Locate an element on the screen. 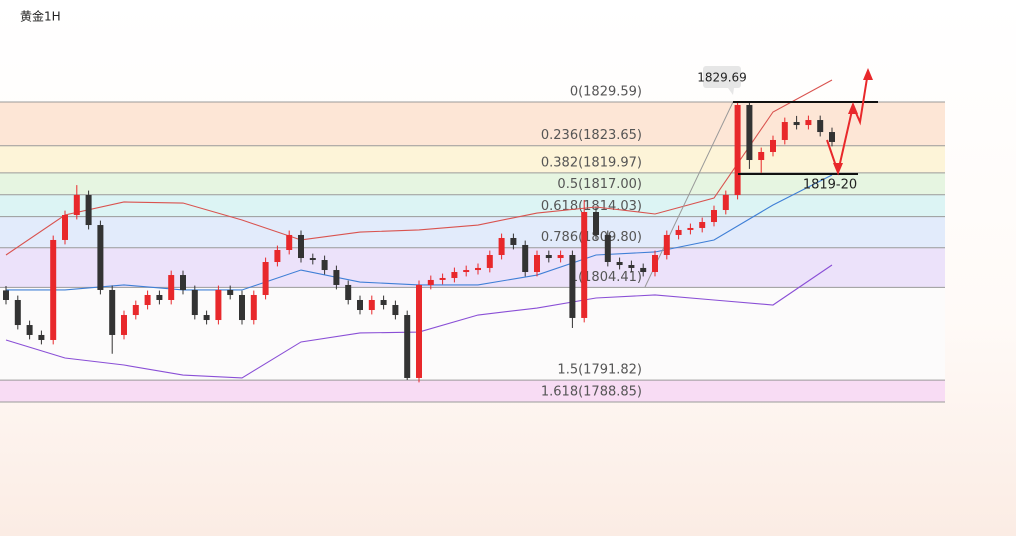 The height and width of the screenshot is (536, 1016). trend-line is located at coordinates (689, 194).